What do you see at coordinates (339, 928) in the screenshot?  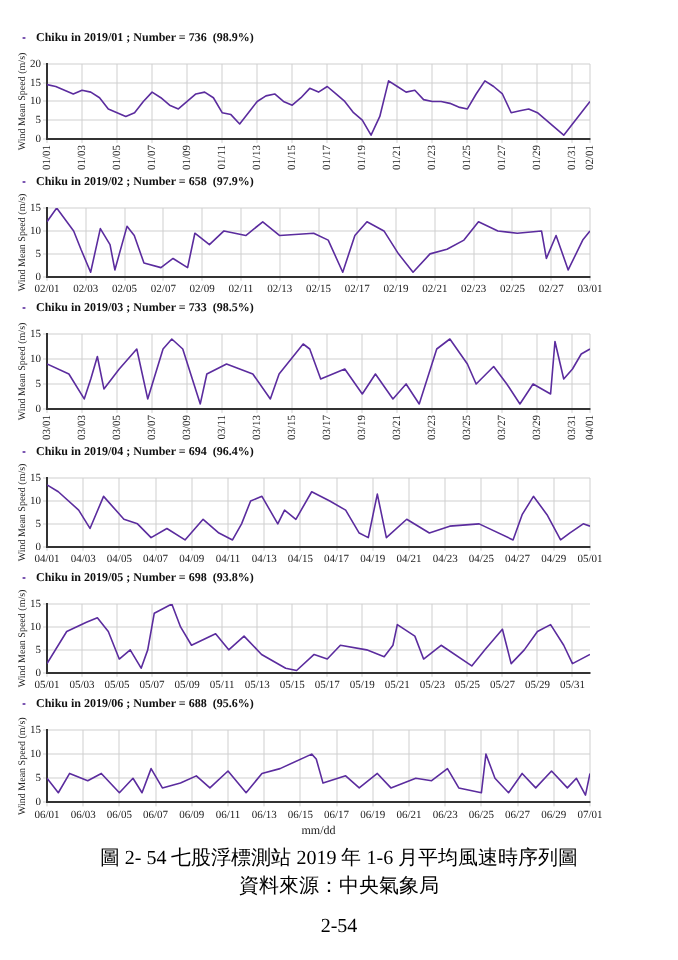 I see `text: 2-54` at bounding box center [339, 928].